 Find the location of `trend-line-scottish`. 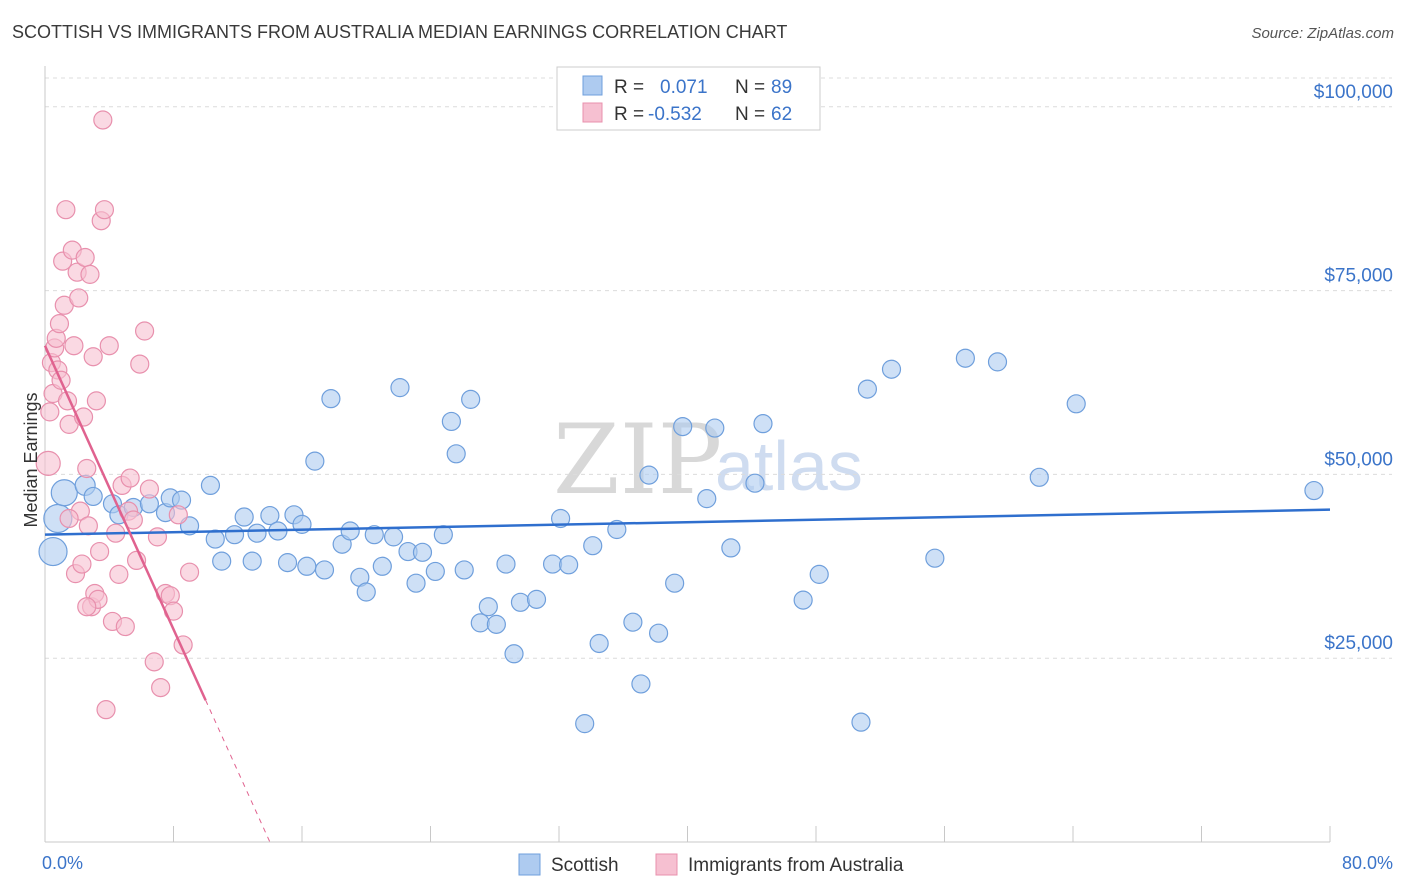

trend-line-scottish is located at coordinates (687, 522).